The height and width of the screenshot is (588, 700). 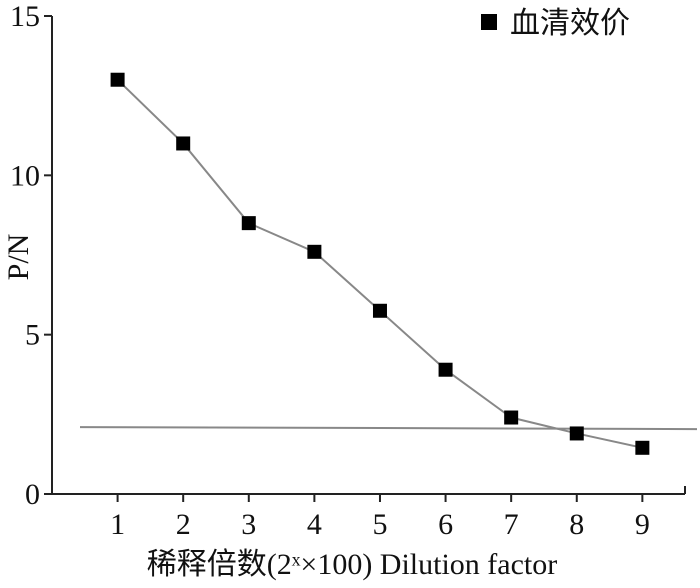 What do you see at coordinates (369, 513) in the screenshot?
I see `x-axis: 1 2 3 4 5 6 7 8 9` at bounding box center [369, 513].